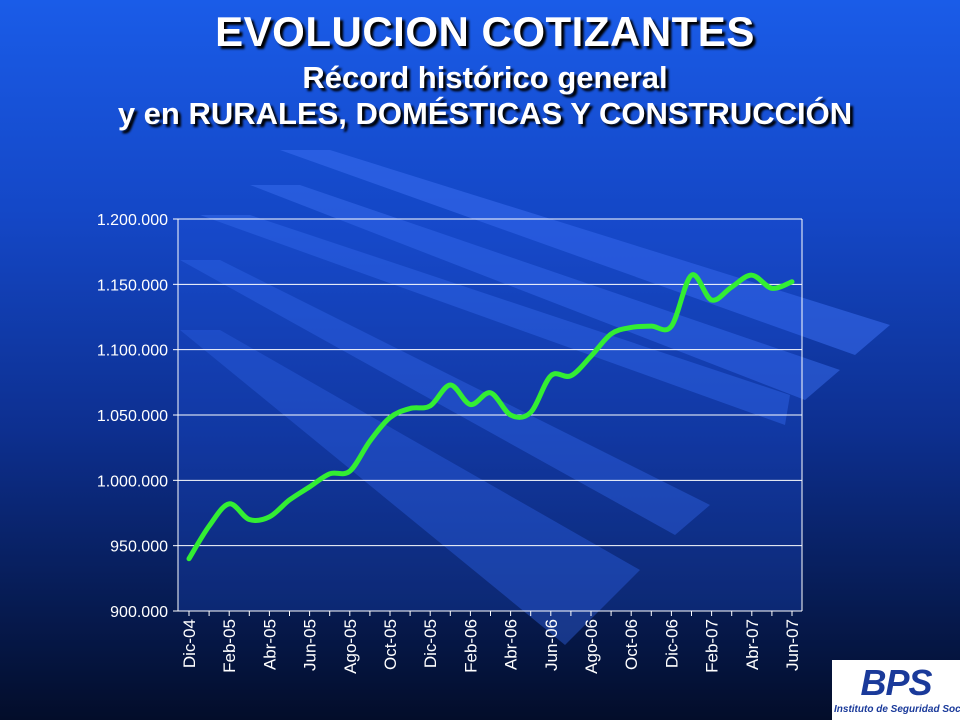 This screenshot has width=960, height=720. What do you see at coordinates (511, 644) in the screenshot?
I see `x-tick-label: Abr-06` at bounding box center [511, 644].